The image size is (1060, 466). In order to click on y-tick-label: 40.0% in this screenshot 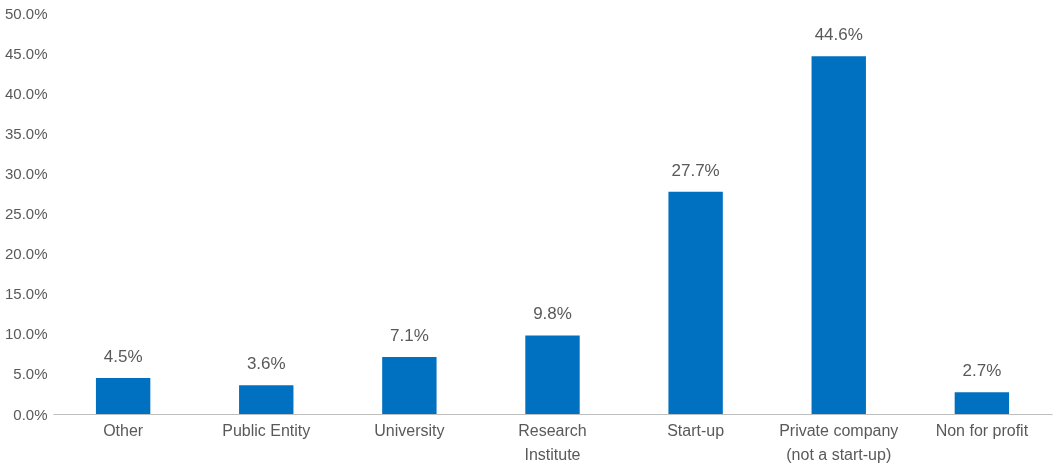, I will do `click(26, 93)`.